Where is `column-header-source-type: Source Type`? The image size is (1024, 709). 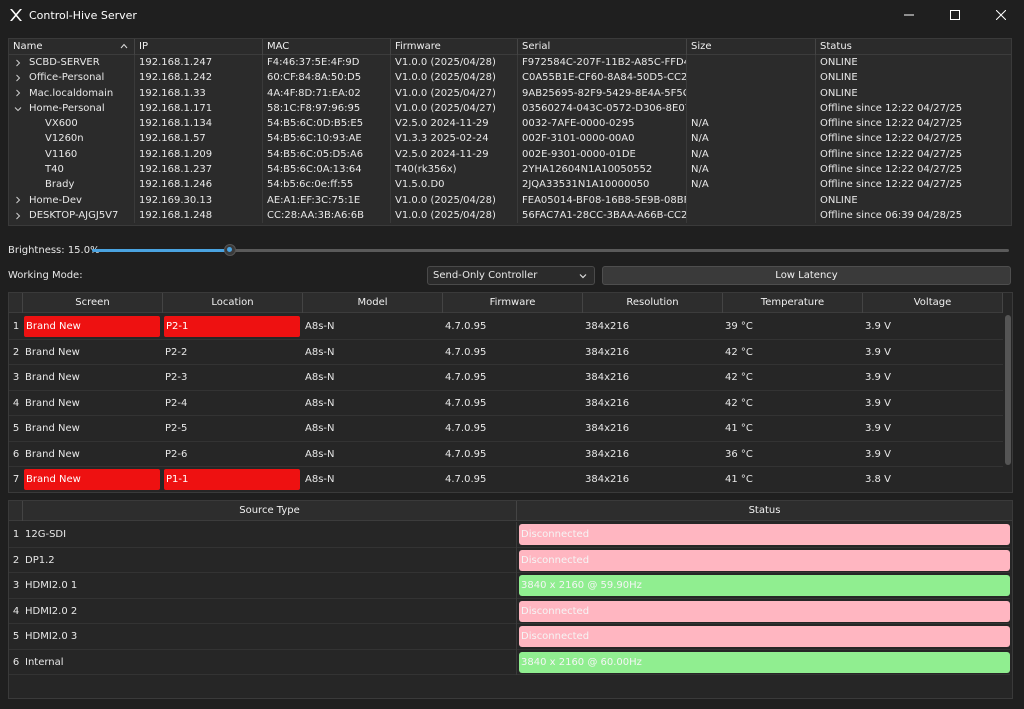
column-header-source-type: Source Type is located at coordinates (270, 511).